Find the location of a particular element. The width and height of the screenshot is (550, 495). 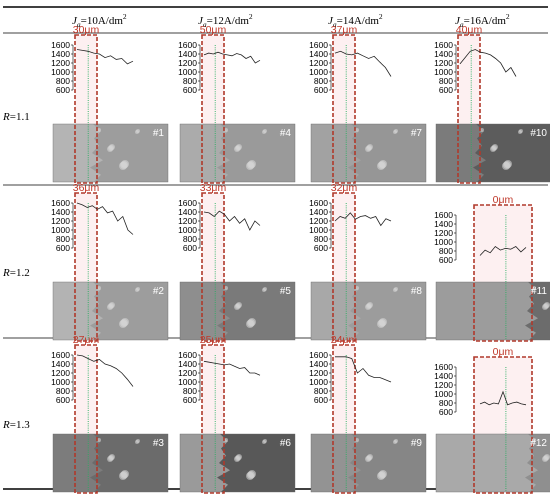

coating-thickness-label: 33μm is located at coordinates (213, 188).